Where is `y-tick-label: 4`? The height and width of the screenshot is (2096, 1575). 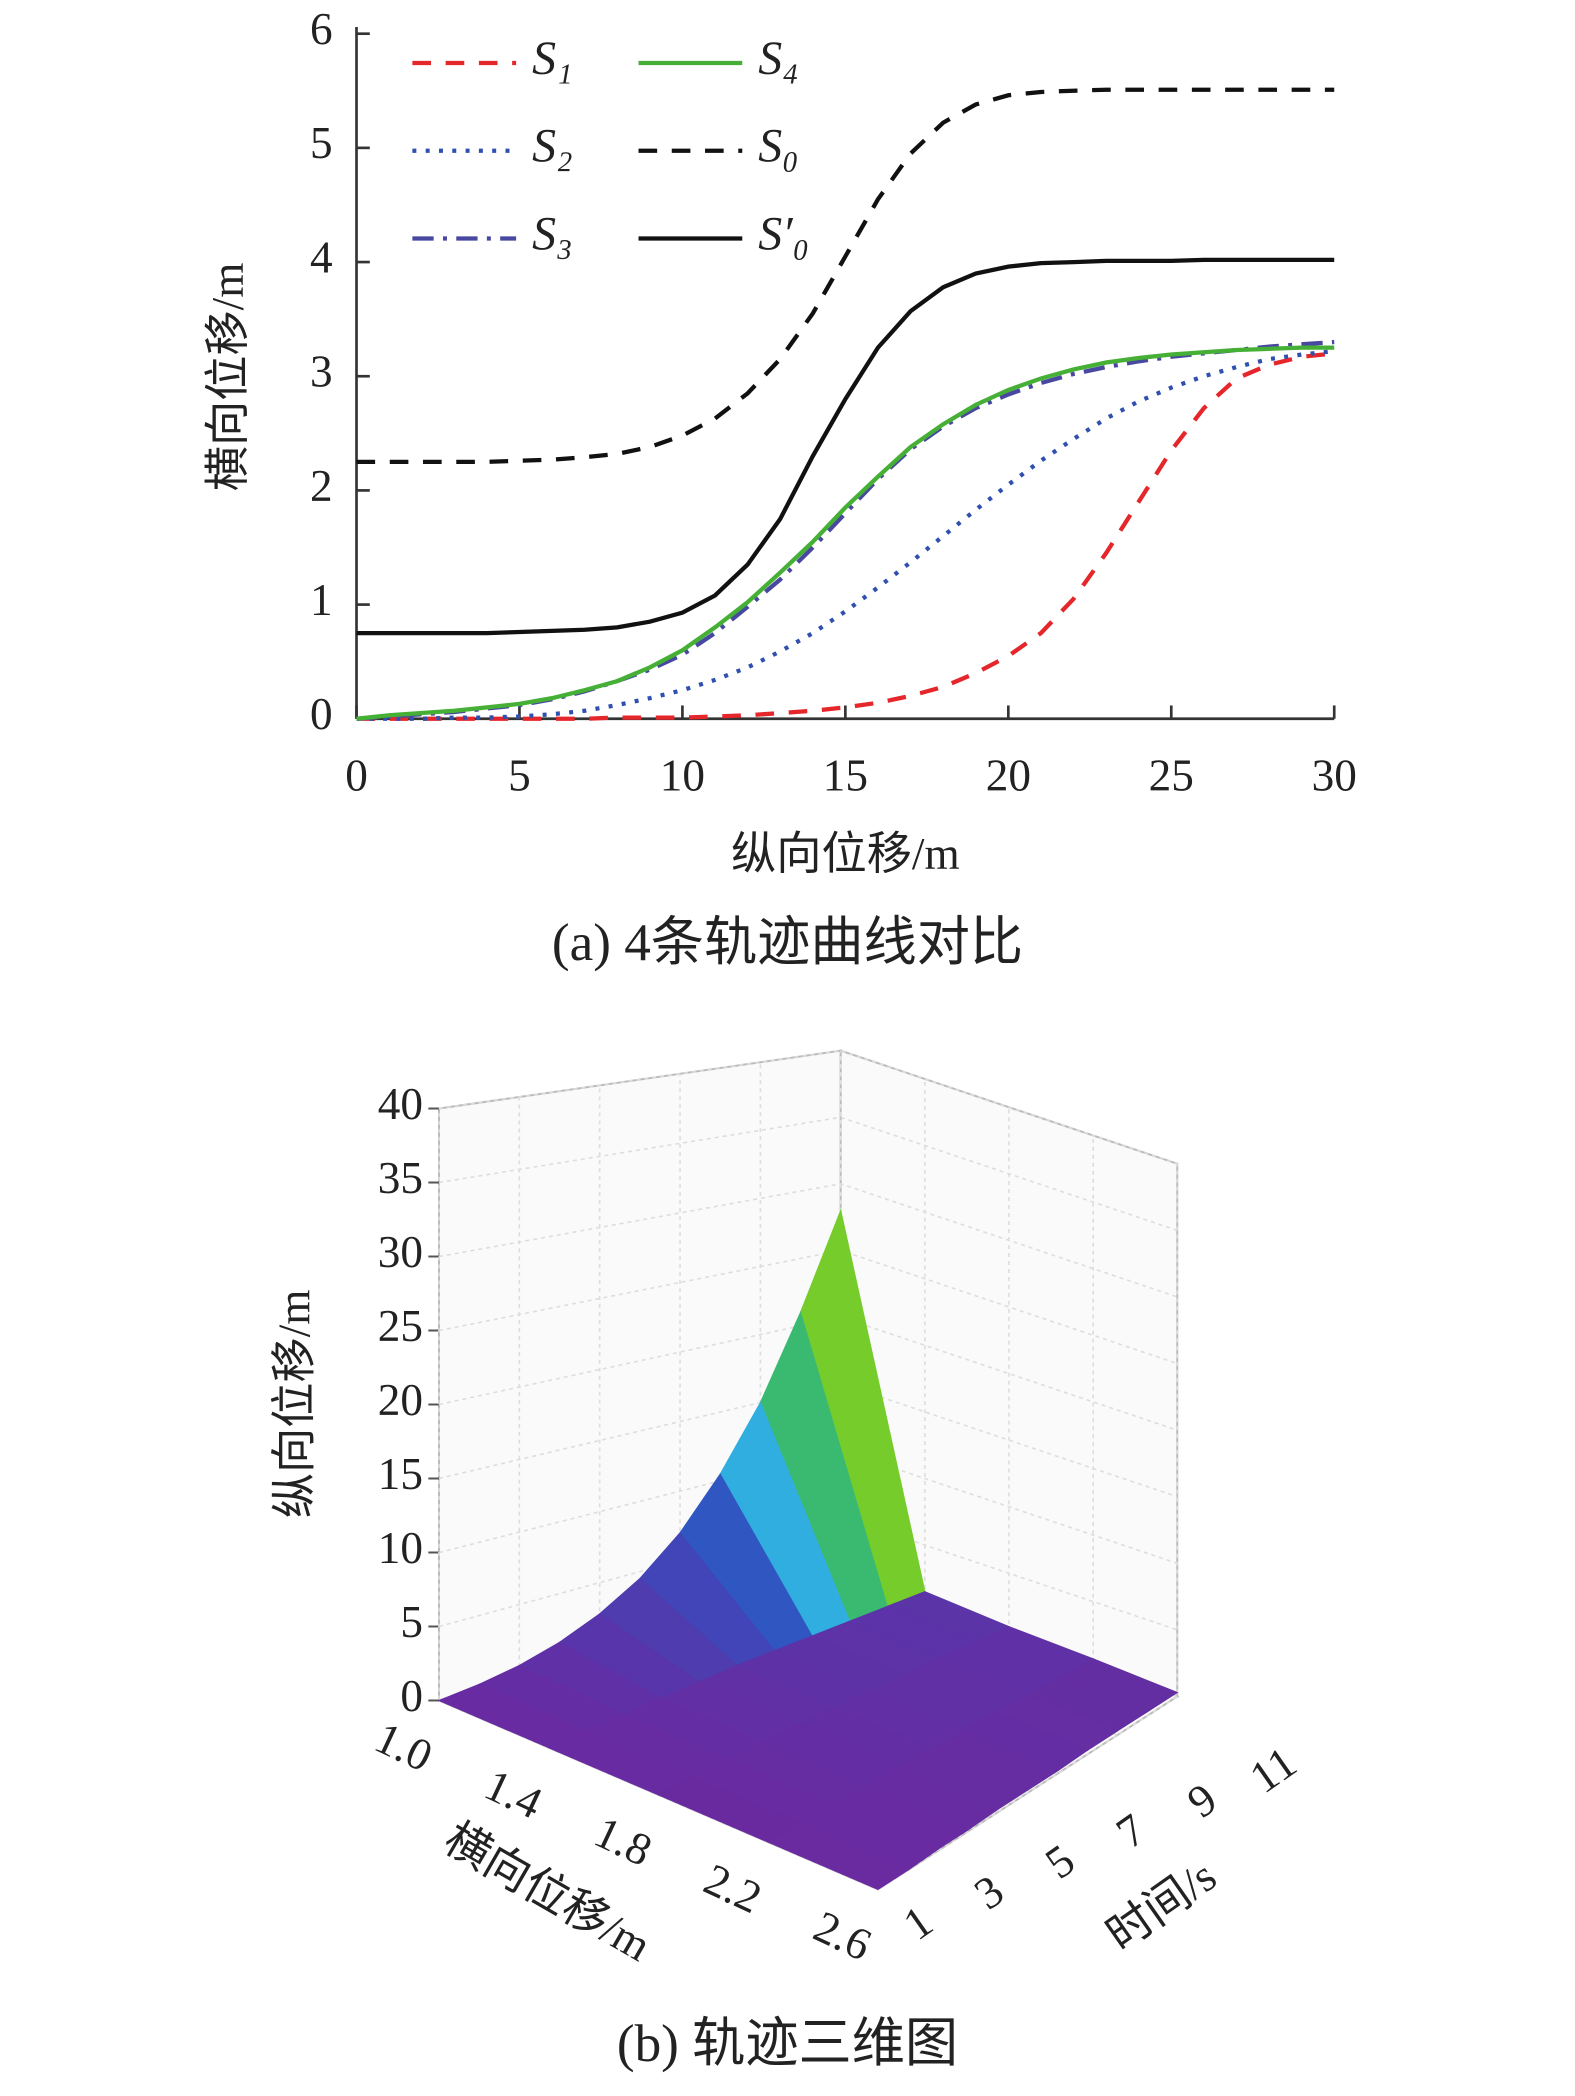
y-tick-label: 4 is located at coordinates (321, 257).